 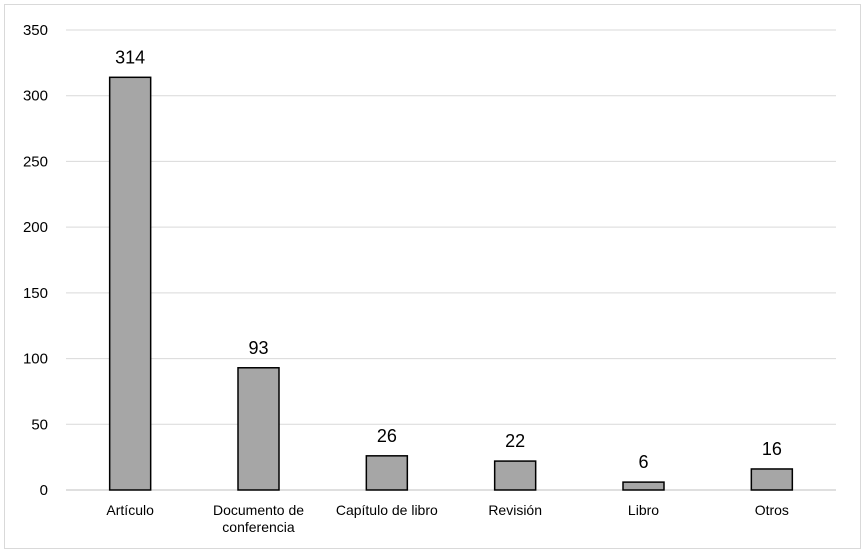 I want to click on category-label: Otros, so click(x=772, y=510).